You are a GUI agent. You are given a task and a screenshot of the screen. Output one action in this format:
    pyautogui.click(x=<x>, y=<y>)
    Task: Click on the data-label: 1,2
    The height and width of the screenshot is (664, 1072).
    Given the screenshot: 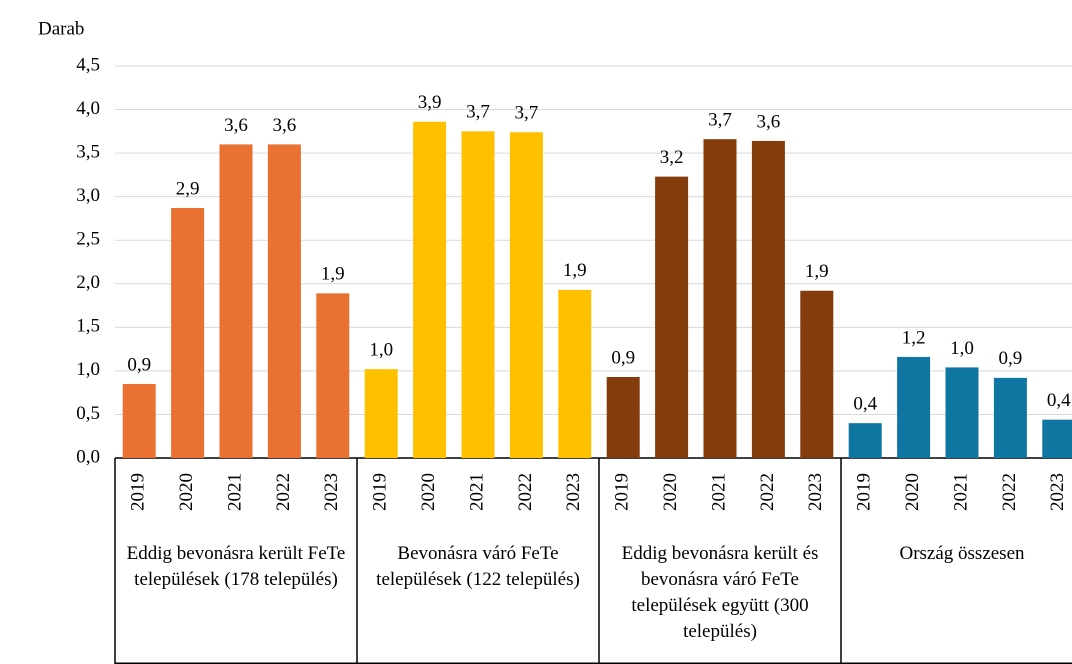 What is the action you would take?
    pyautogui.click(x=914, y=337)
    